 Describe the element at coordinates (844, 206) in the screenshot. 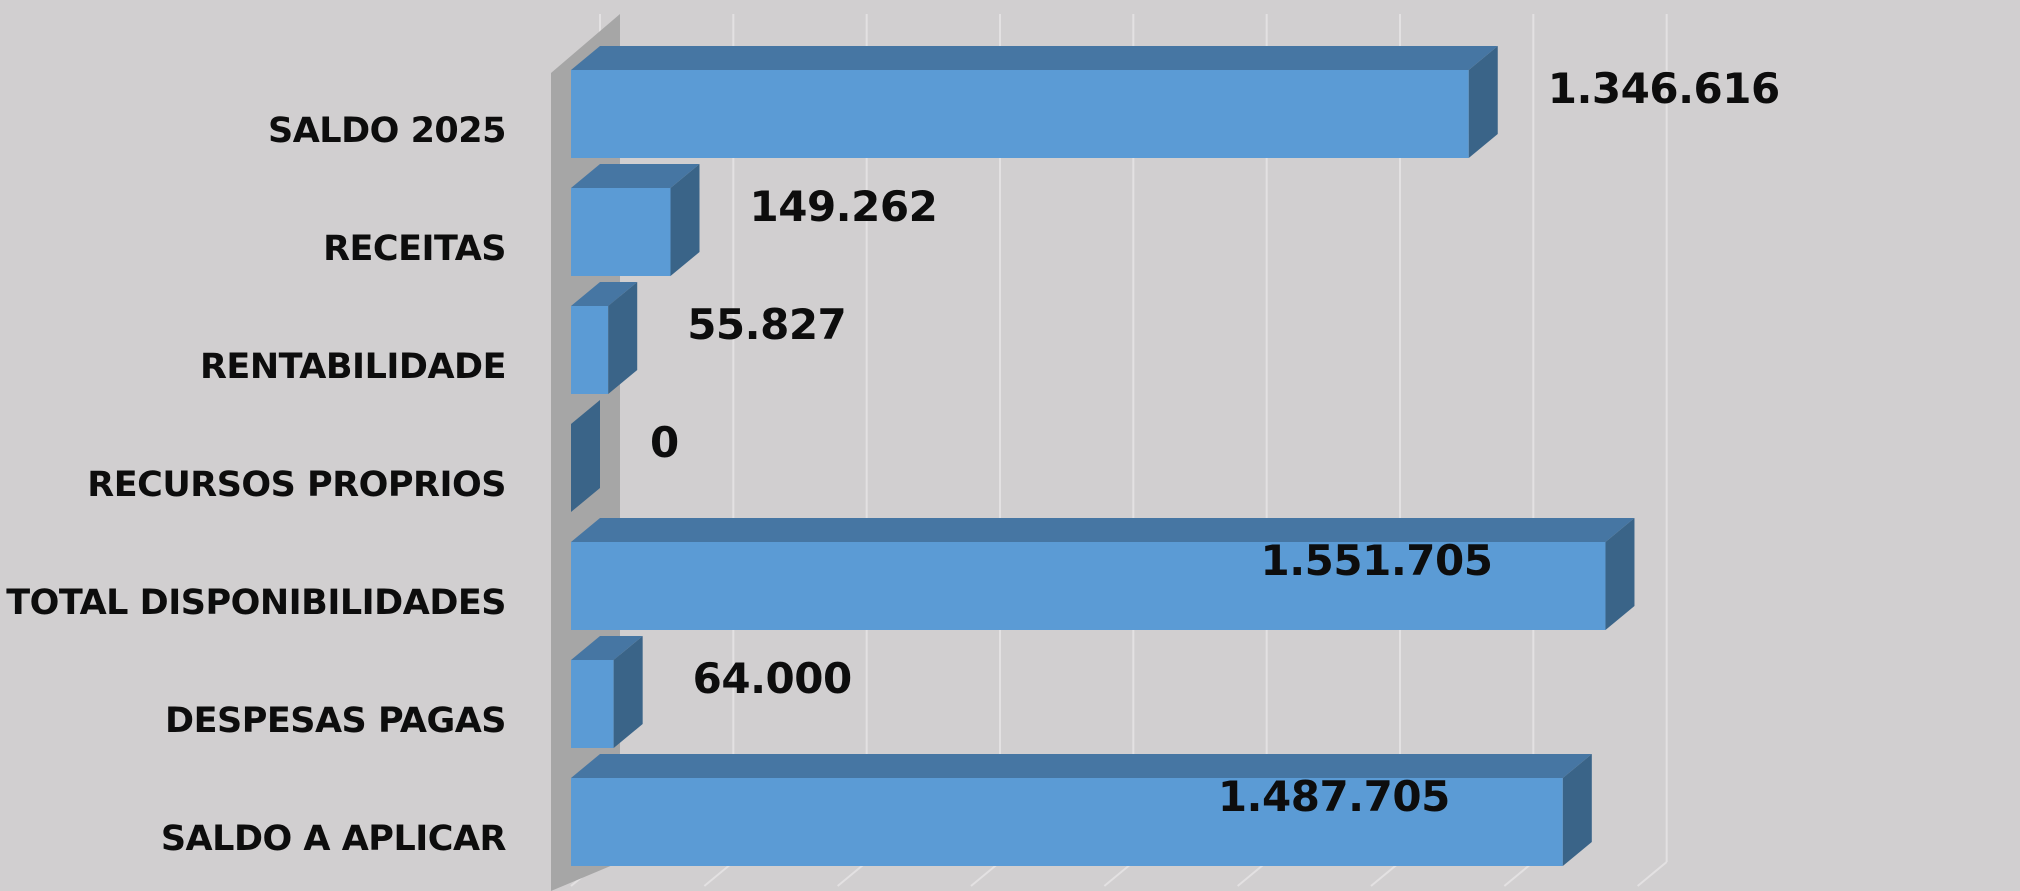

I see `data-label: 149.262` at that location.